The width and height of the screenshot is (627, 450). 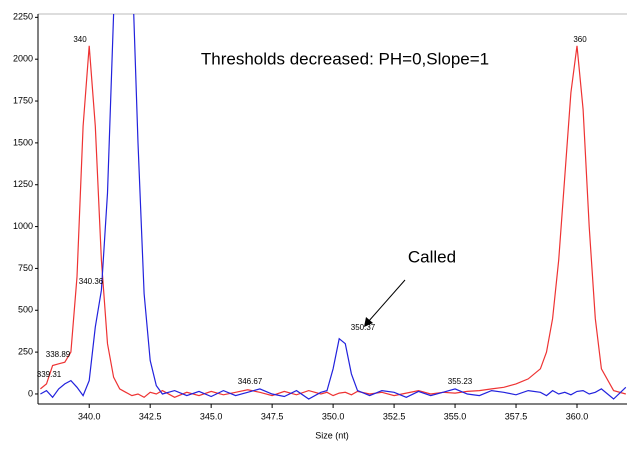 I want to click on arrow-head, so click(x=368, y=322).